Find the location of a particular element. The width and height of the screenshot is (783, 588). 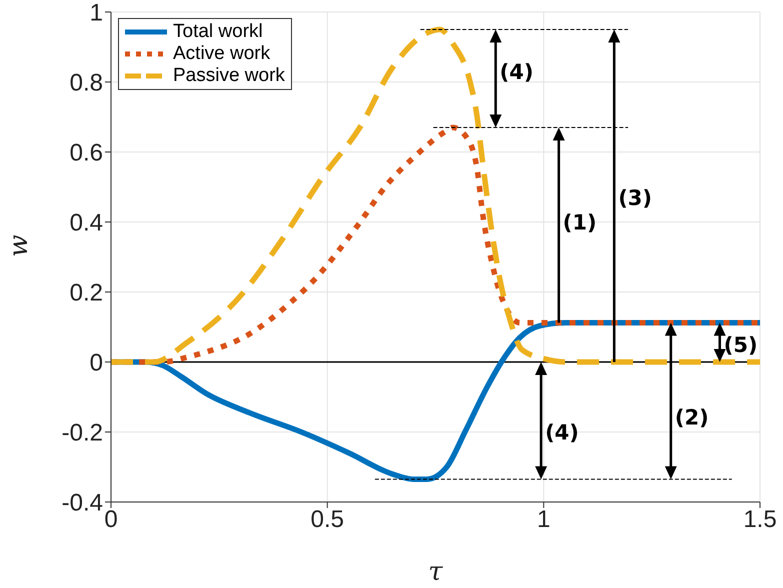

annotation: (3) is located at coordinates (635, 198).